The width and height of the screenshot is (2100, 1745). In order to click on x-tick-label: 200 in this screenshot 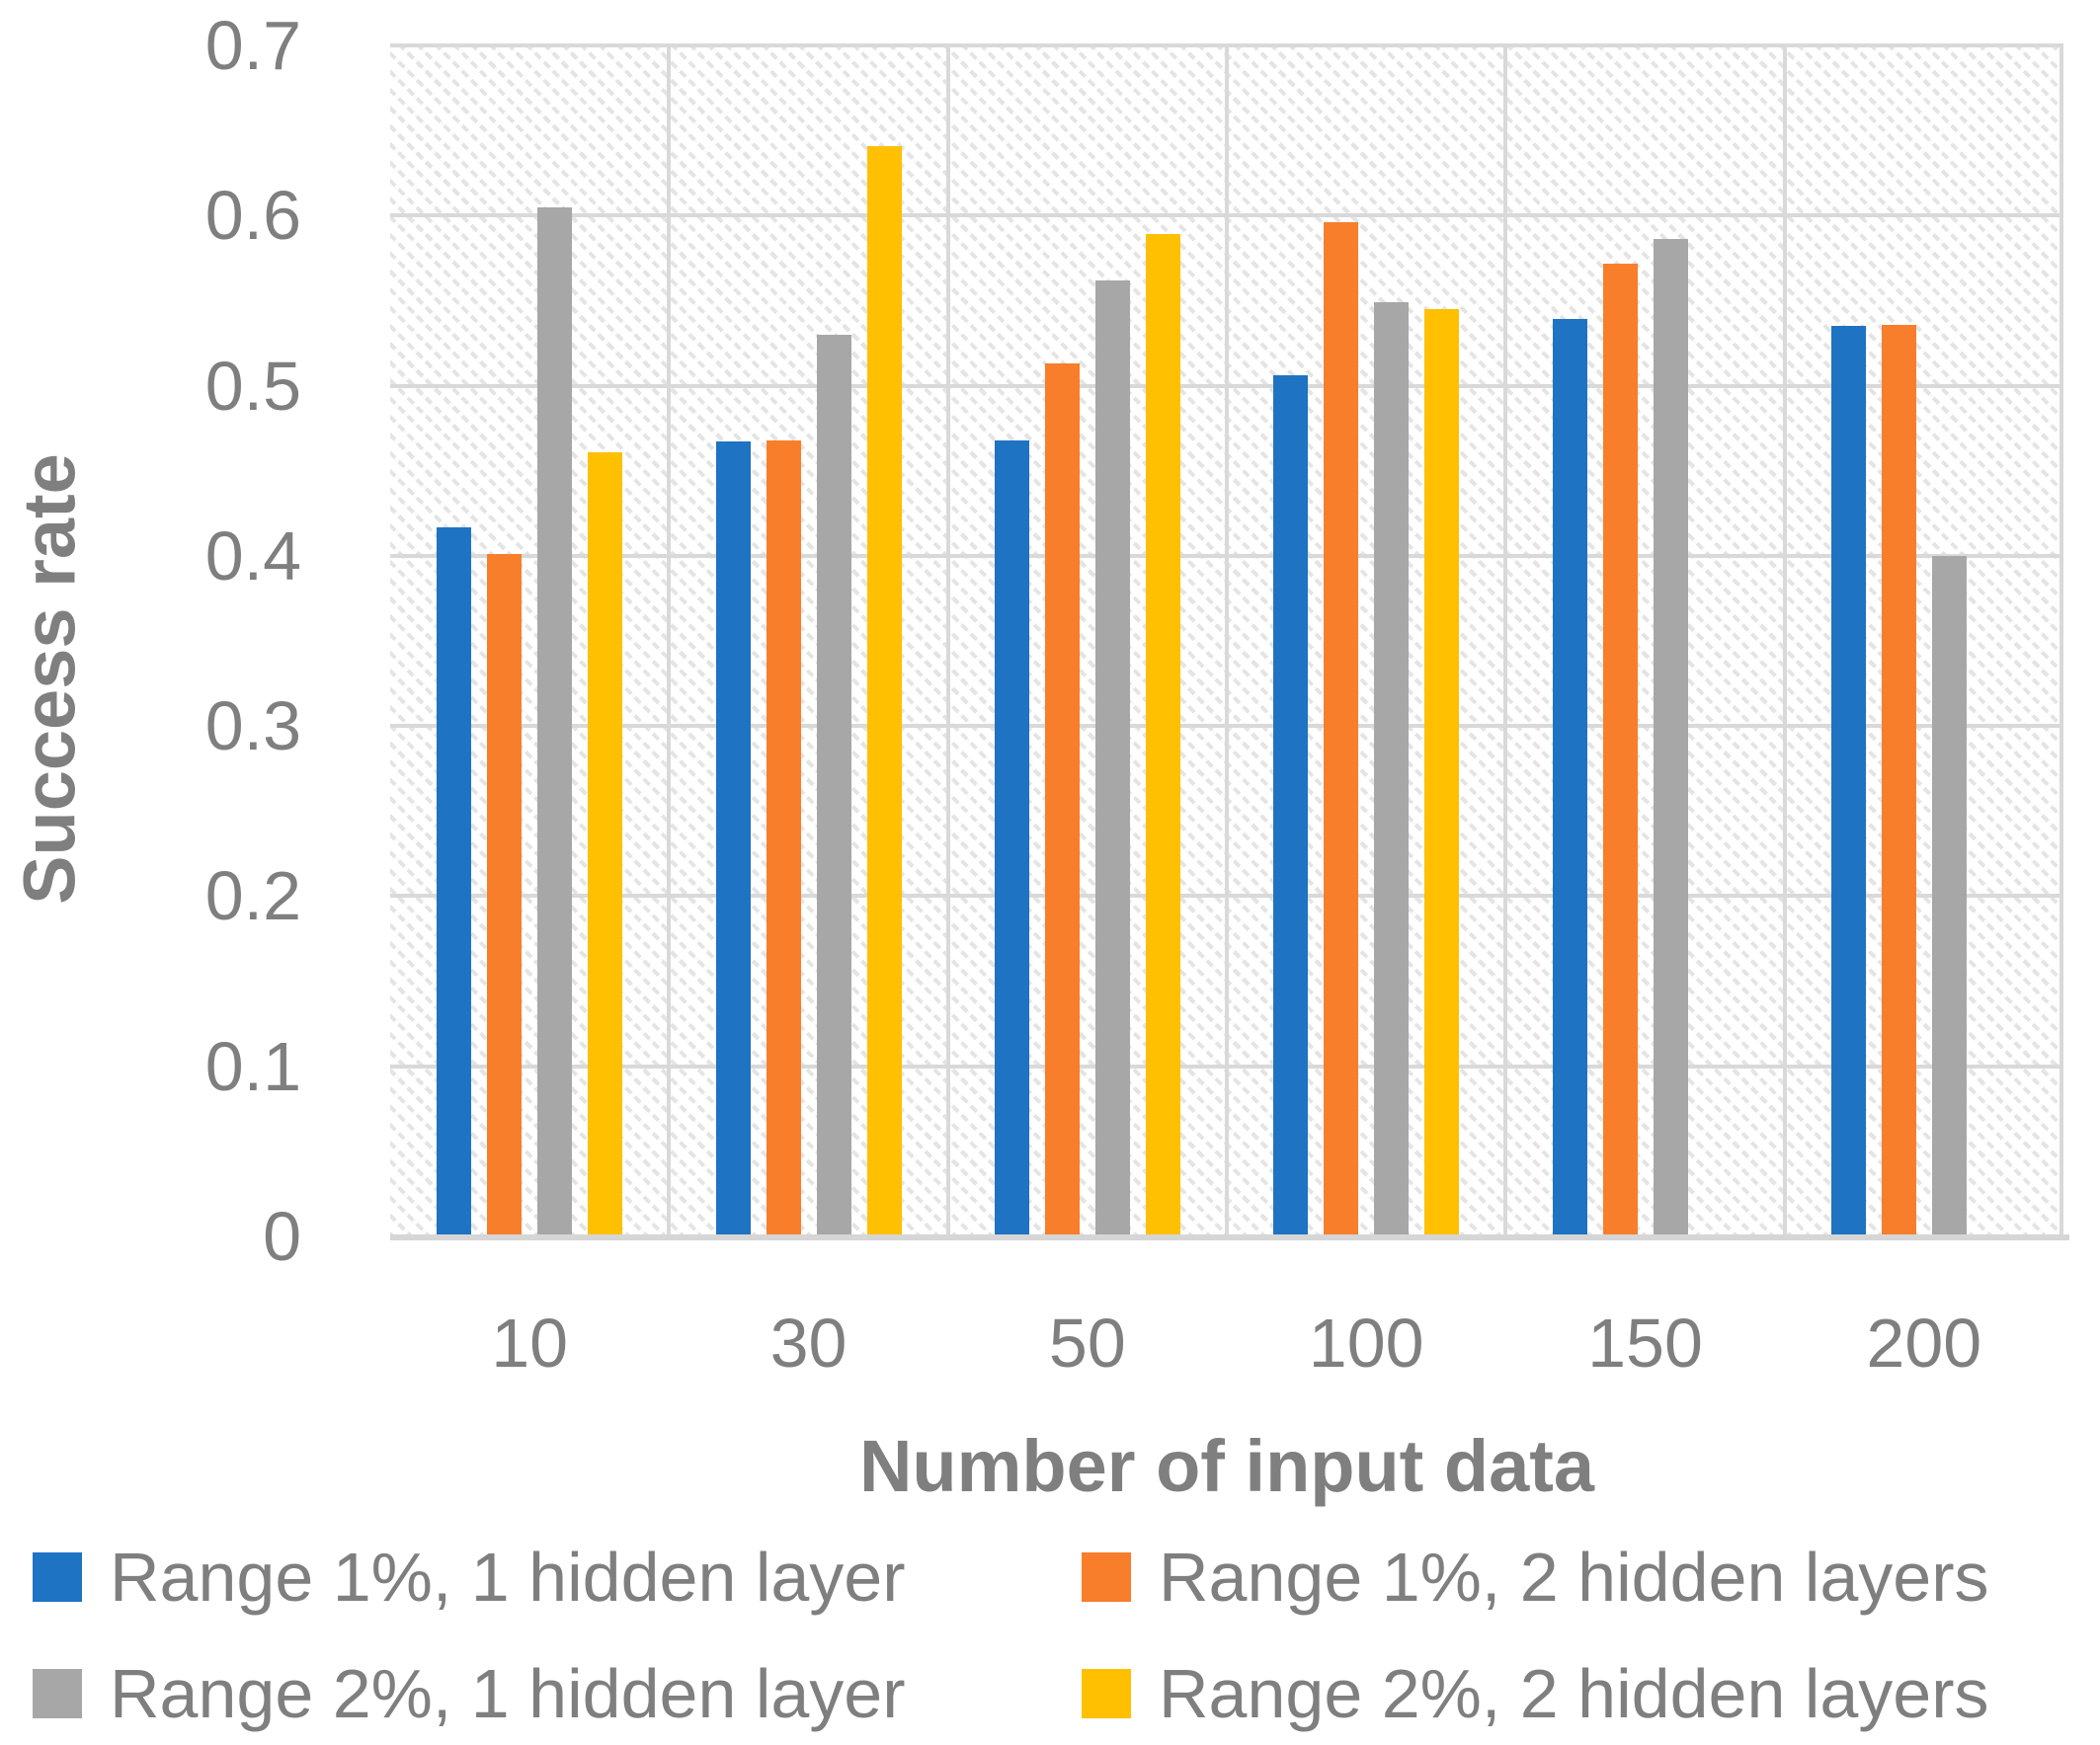, I will do `click(1924, 1343)`.